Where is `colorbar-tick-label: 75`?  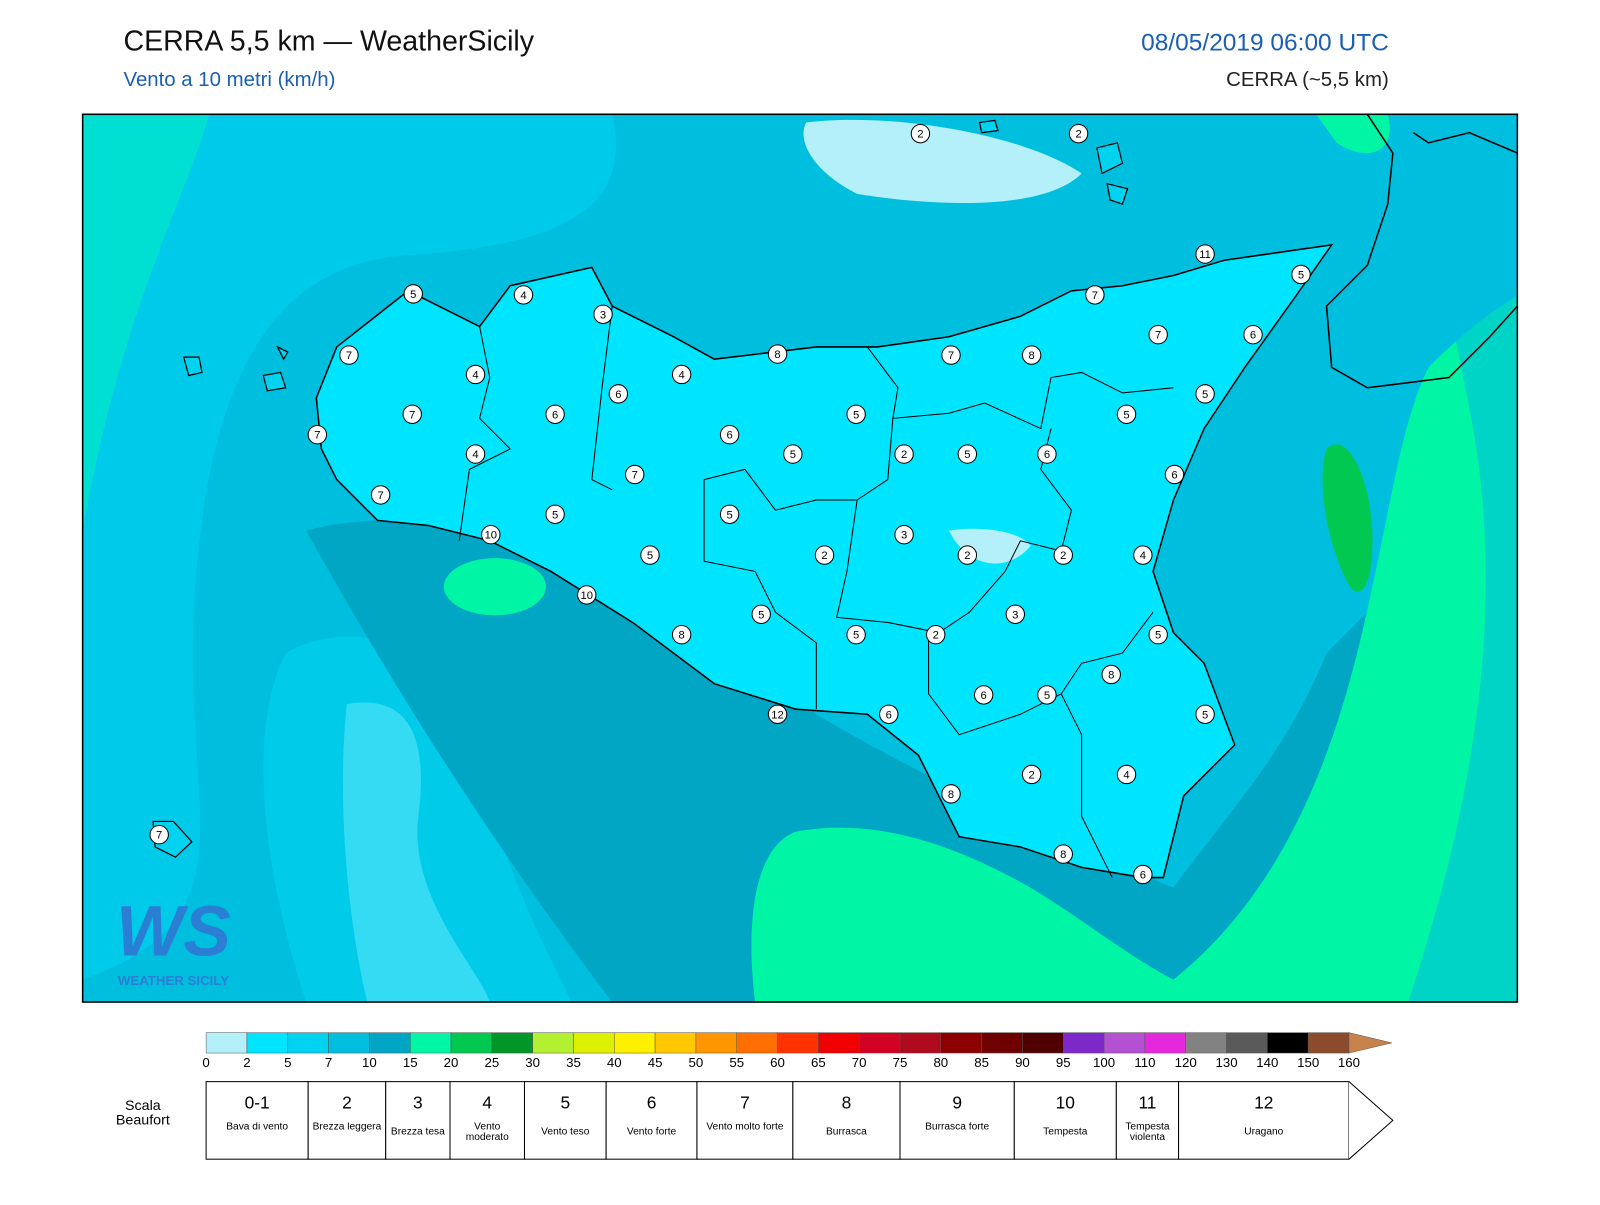 colorbar-tick-label: 75 is located at coordinates (900, 1062).